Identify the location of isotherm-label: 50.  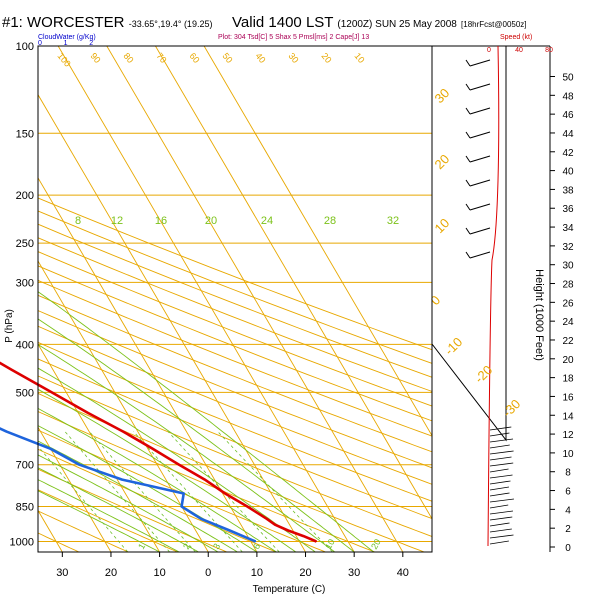
(227, 58).